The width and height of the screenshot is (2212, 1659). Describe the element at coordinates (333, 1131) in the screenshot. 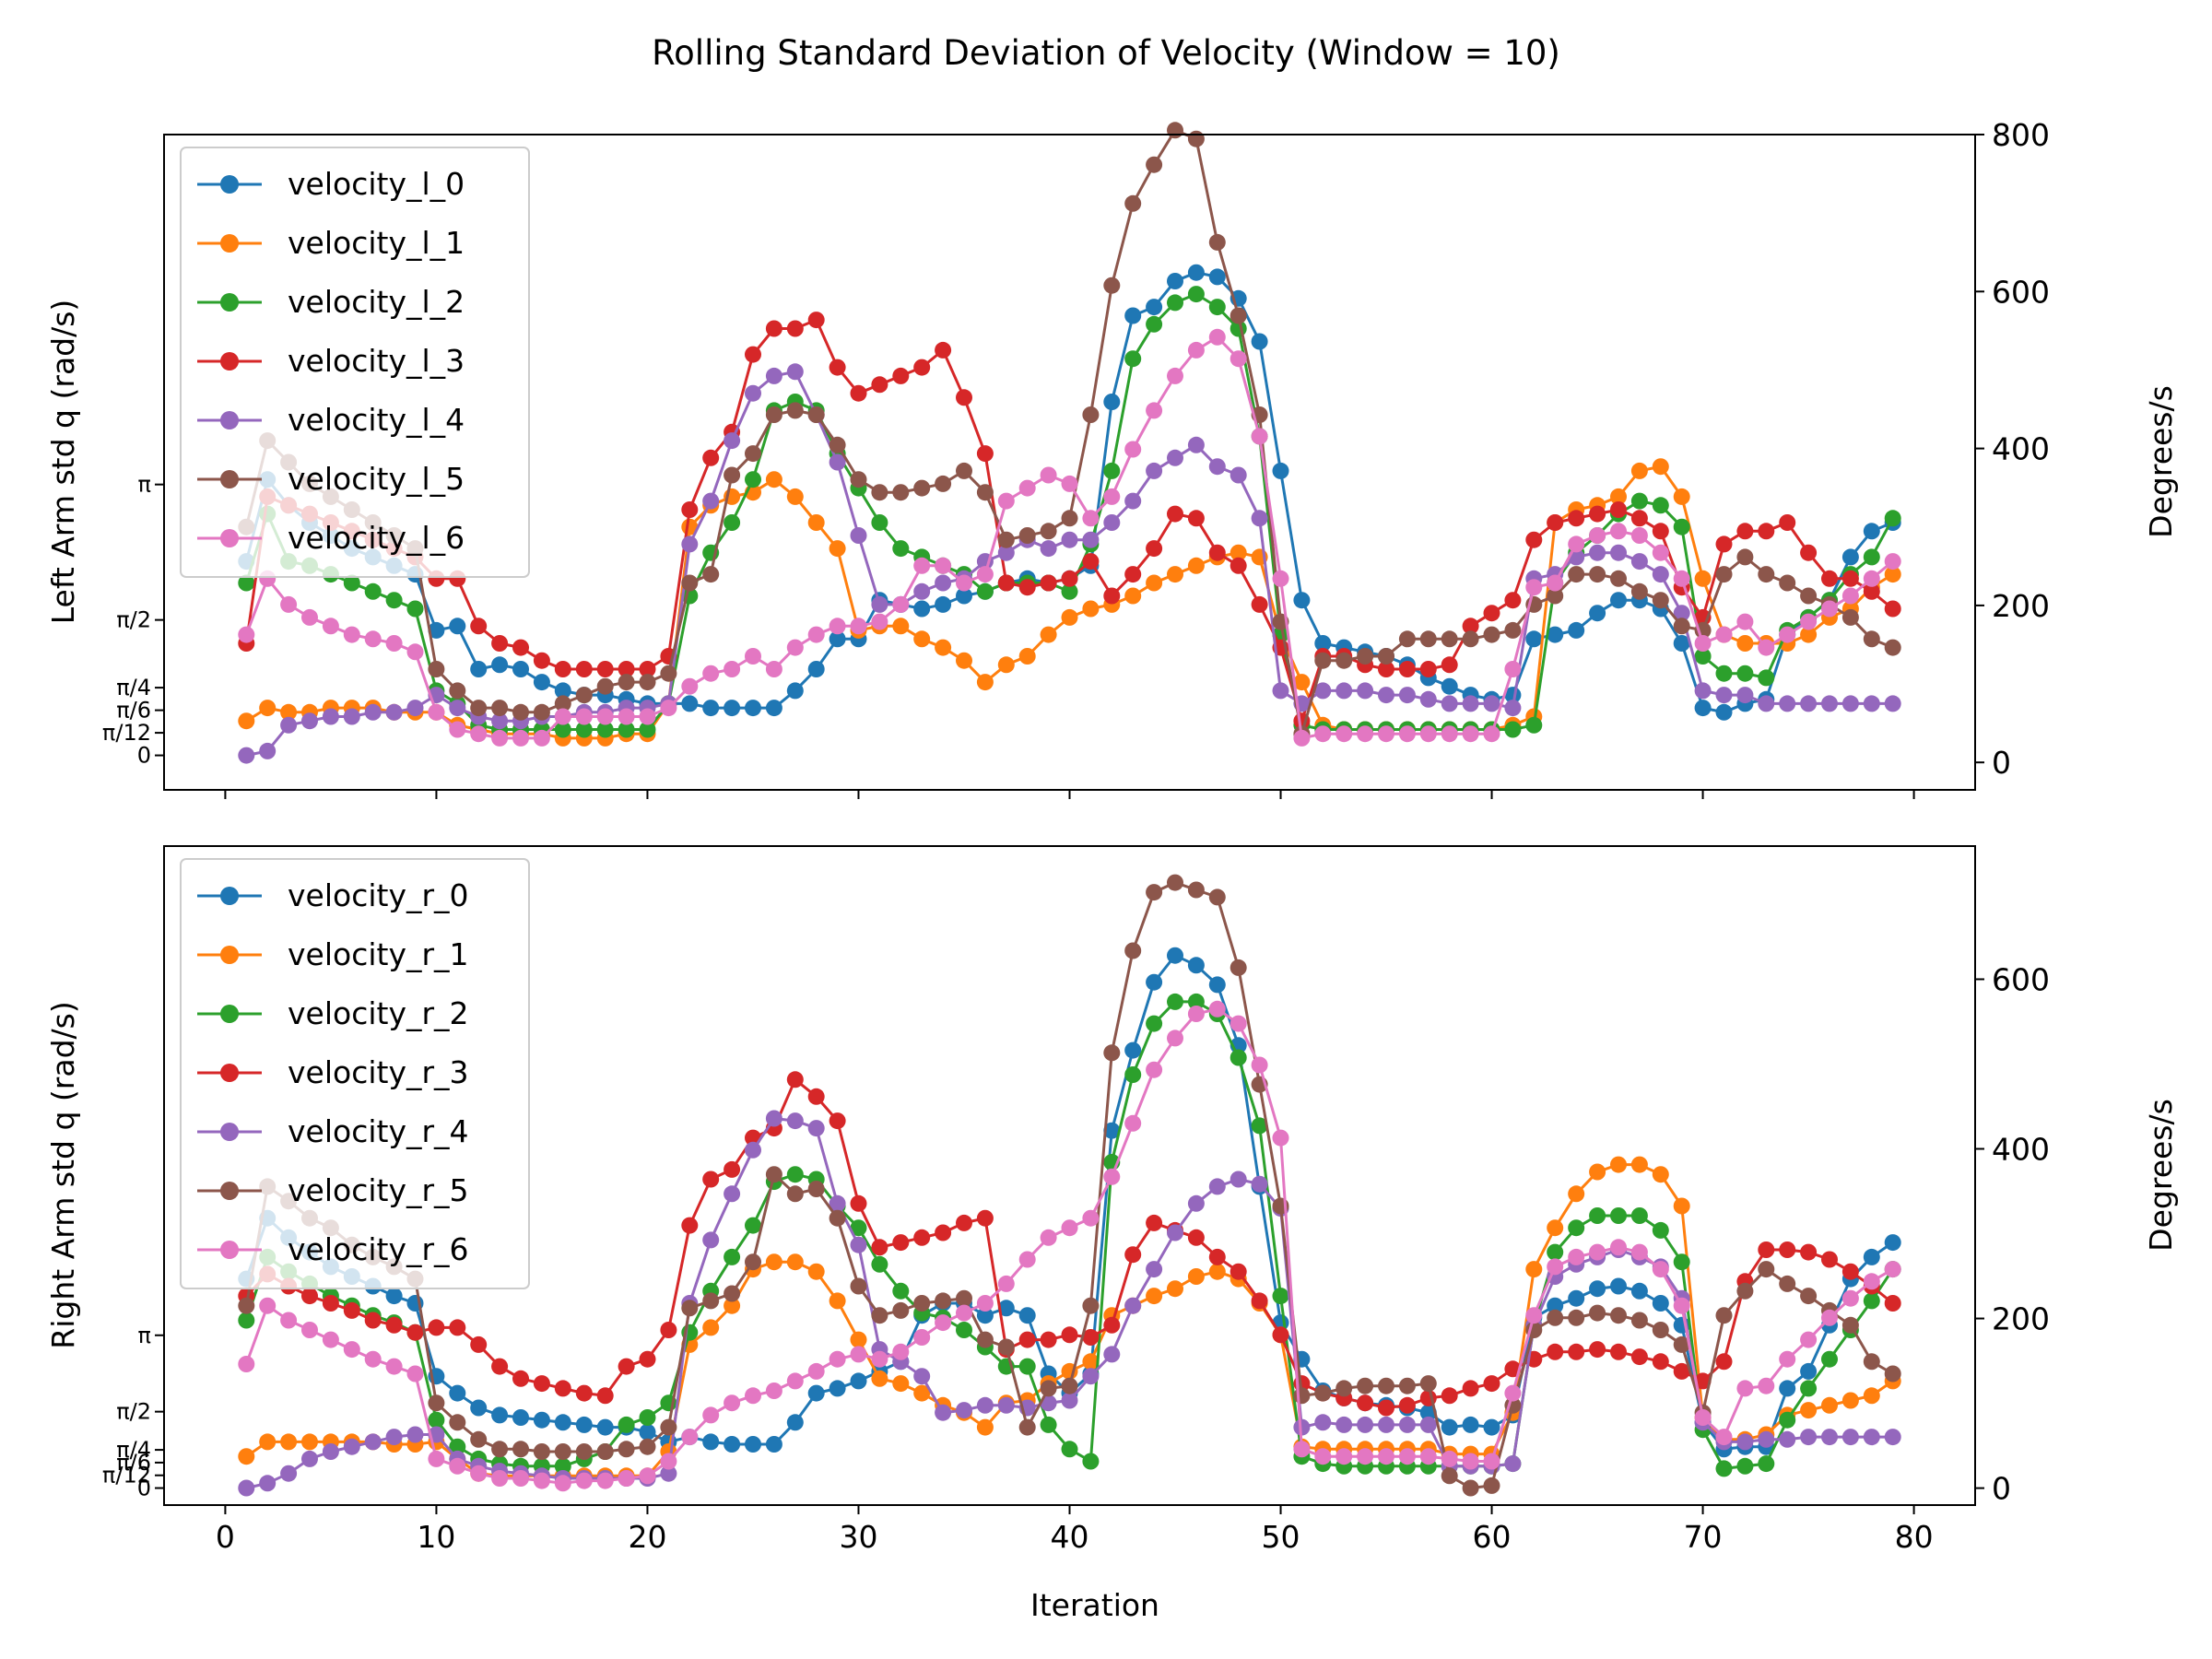

I see `legend-item: velocity_r_4` at that location.